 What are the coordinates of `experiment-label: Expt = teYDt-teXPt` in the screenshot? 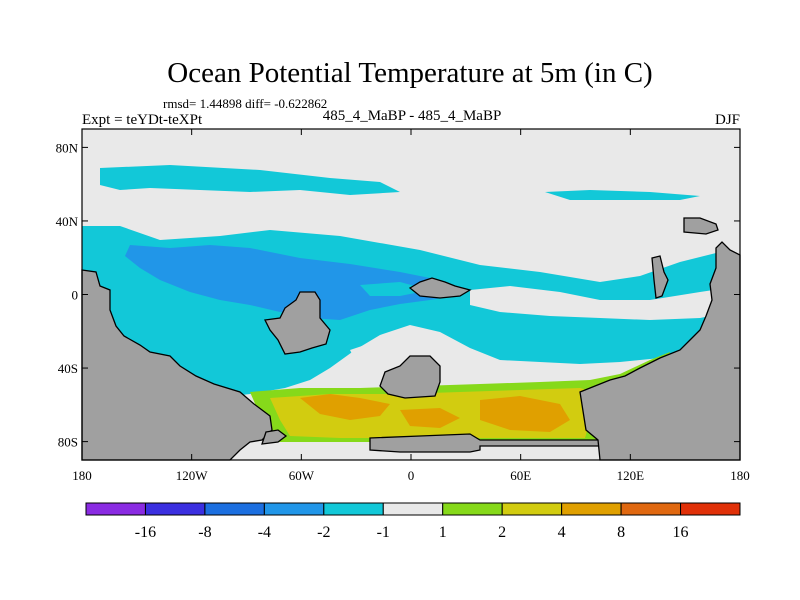 It's located at (142, 120).